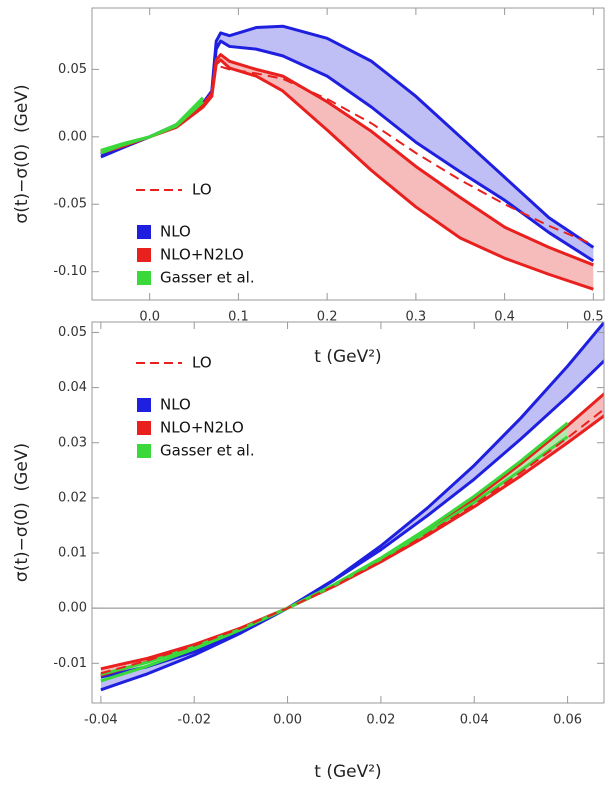 The height and width of the screenshot is (800, 614). What do you see at coordinates (101, 720) in the screenshot?
I see `x-tick-label: -0.04` at bounding box center [101, 720].